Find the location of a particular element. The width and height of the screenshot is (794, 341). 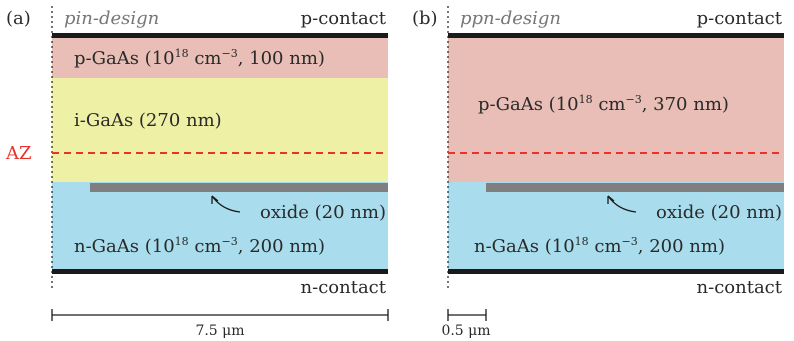

p-contact-label-b: p-contact is located at coordinates (740, 18).